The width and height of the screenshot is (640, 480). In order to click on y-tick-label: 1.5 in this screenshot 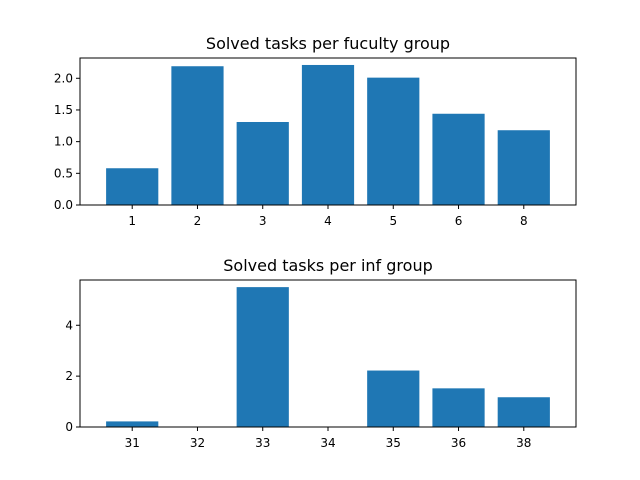, I will do `click(63, 110)`.